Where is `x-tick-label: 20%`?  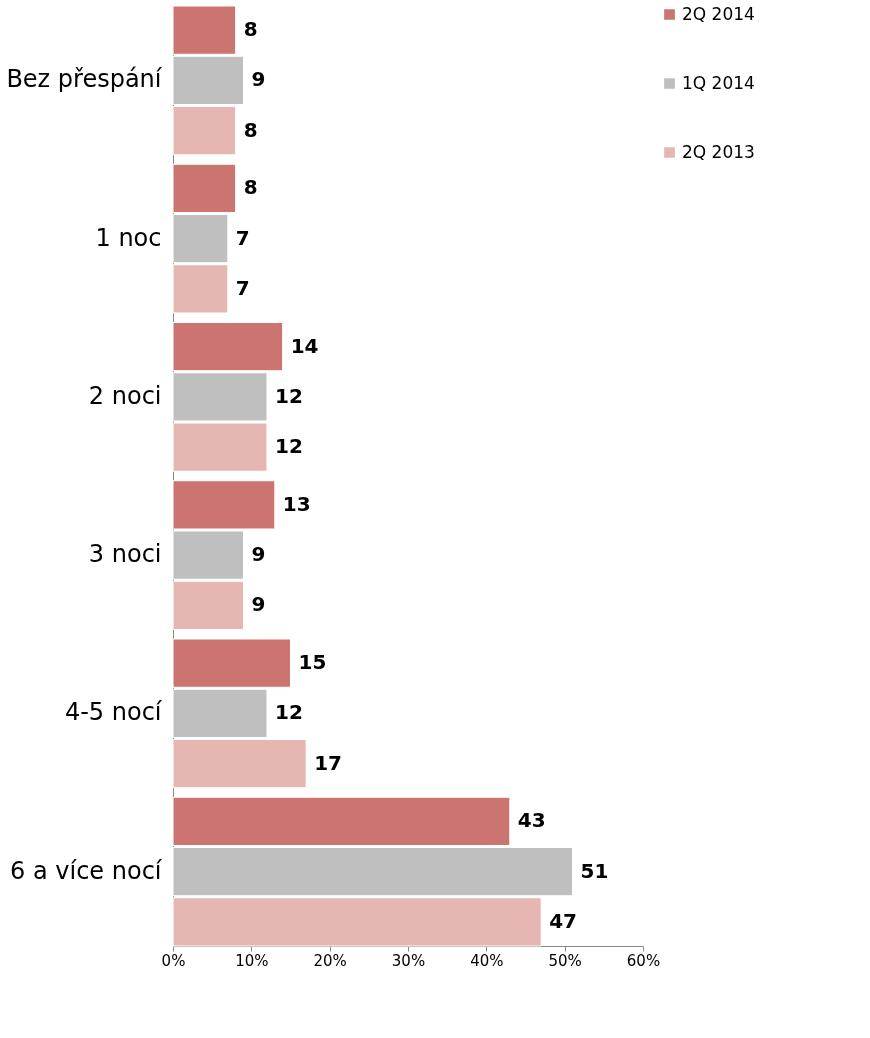
x-tick-label: 20% is located at coordinates (330, 960).